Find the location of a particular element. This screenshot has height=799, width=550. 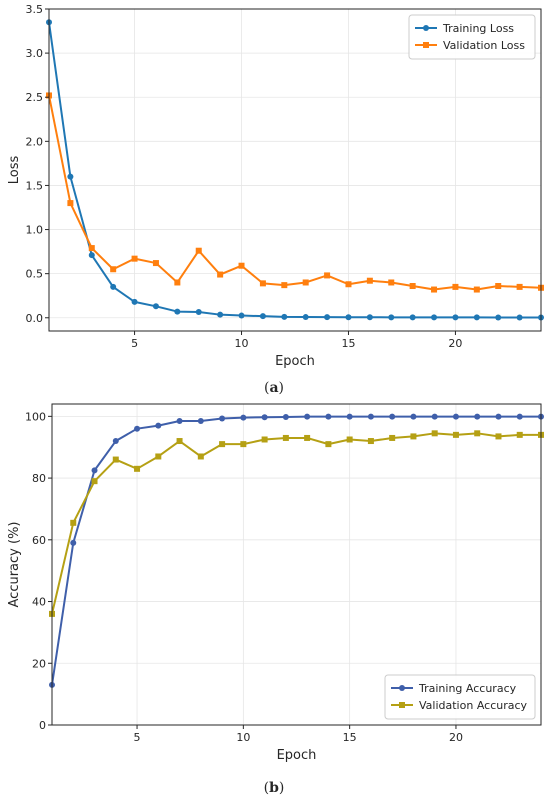

y-tick-label: 2.0 is located at coordinates (35, 141).